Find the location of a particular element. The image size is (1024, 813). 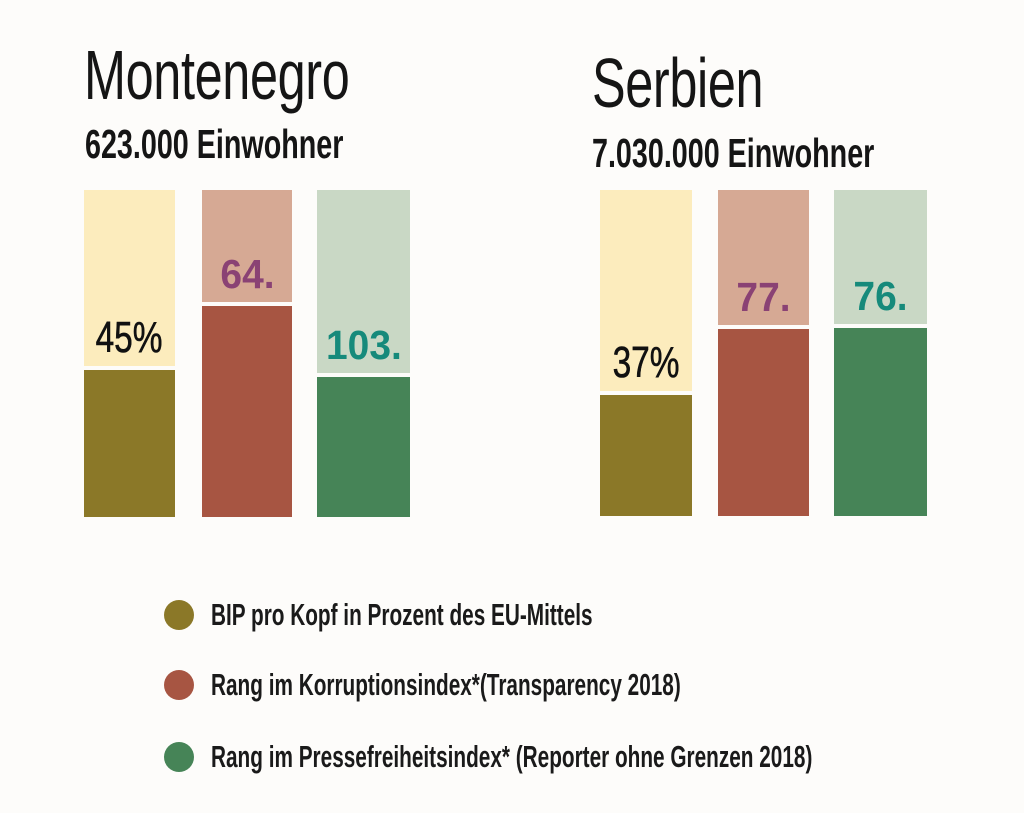

bar-montenegro-bip: 45% is located at coordinates (129, 353).